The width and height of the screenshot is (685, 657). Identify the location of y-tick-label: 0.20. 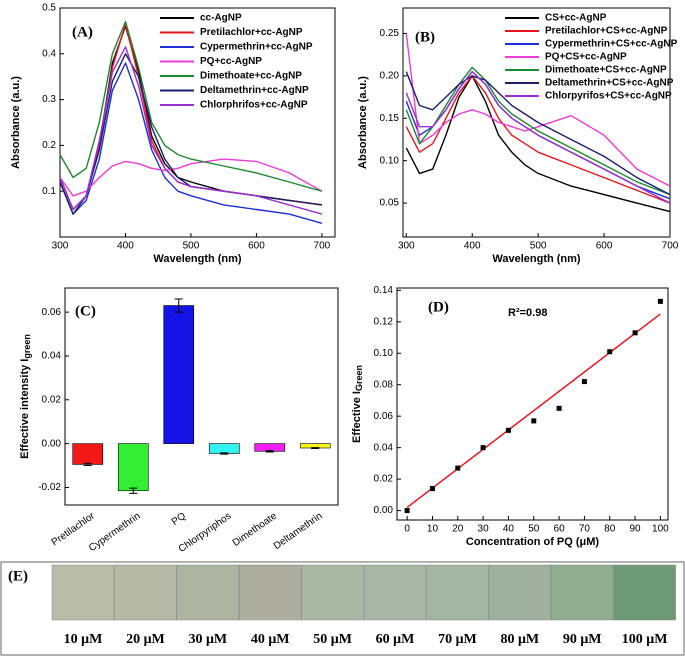
(390, 75).